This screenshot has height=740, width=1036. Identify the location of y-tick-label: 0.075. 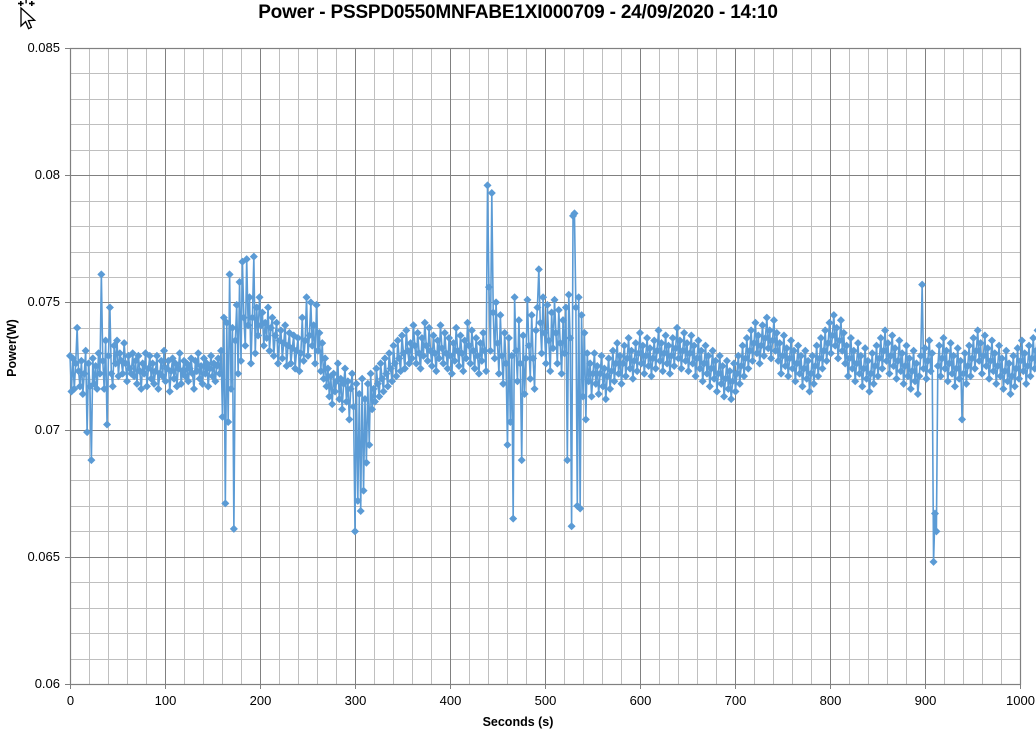
(43, 301).